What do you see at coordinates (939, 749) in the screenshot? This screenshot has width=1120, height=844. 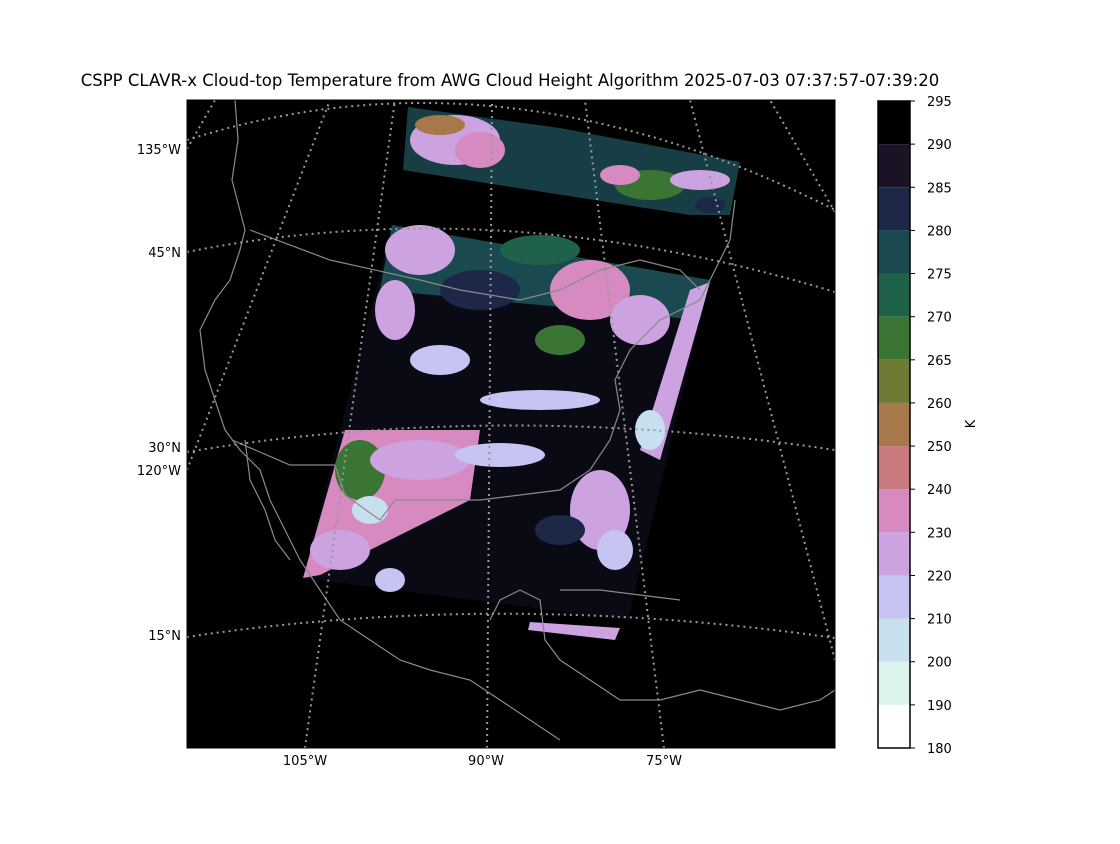 I see `colorbar-tick-label: 180` at bounding box center [939, 749].